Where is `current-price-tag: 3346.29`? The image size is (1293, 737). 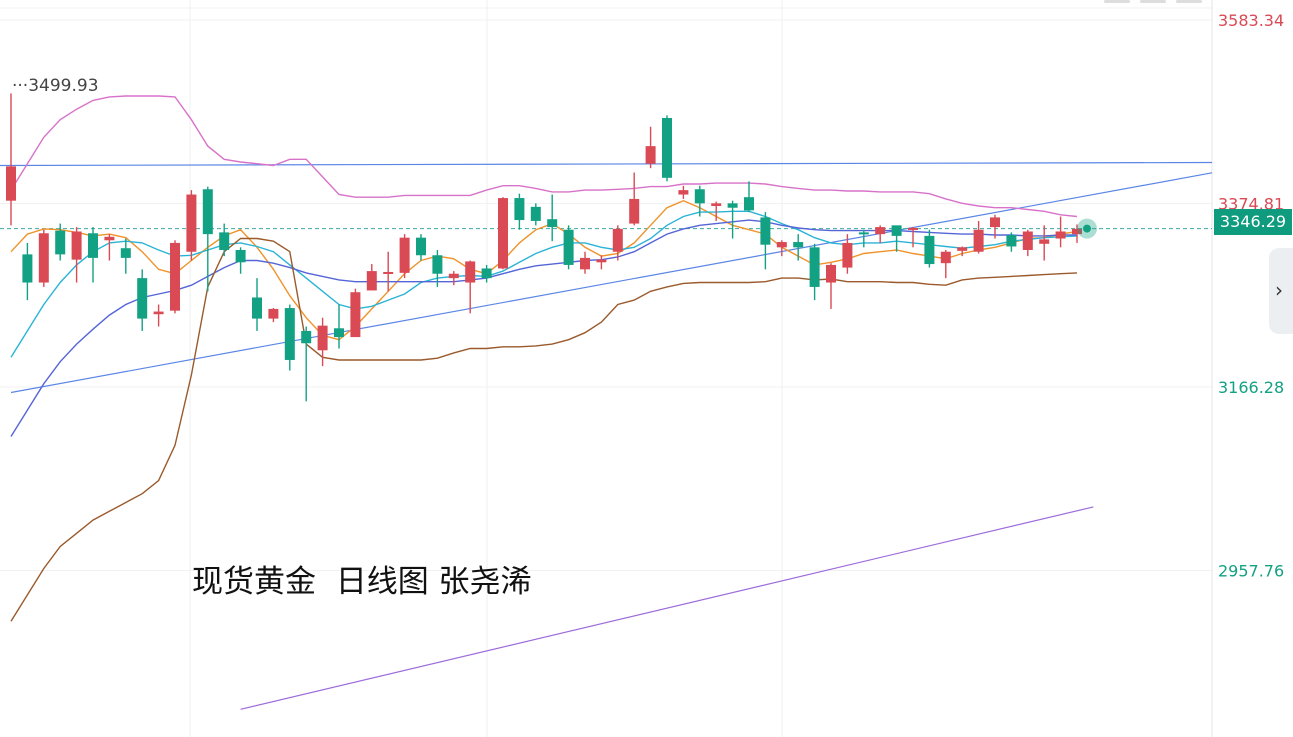
current-price-tag: 3346.29 is located at coordinates (1253, 222).